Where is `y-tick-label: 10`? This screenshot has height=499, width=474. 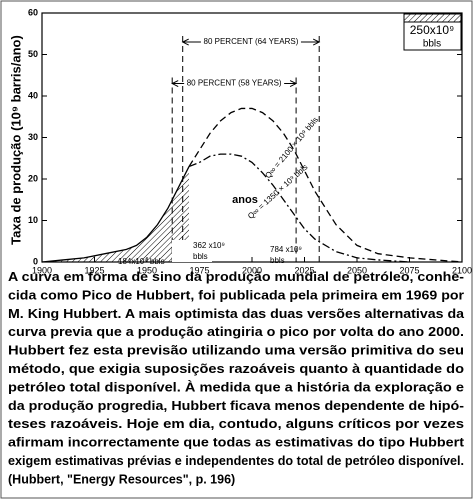
y-tick-label: 10 is located at coordinates (33, 220).